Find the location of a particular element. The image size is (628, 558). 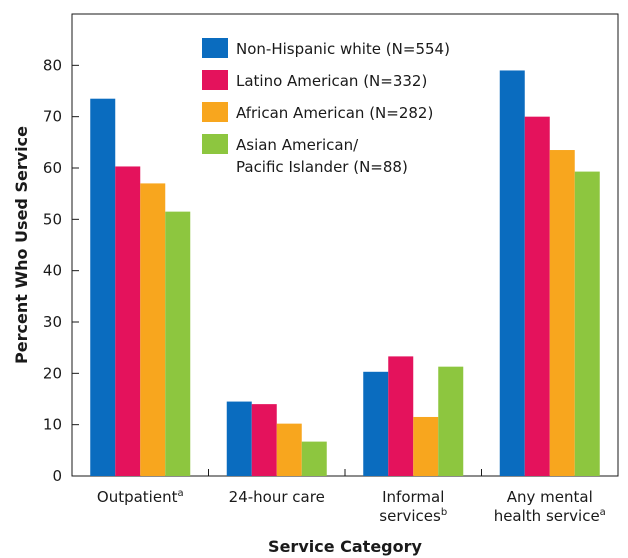

y-tick-label: 0 is located at coordinates (57, 476).